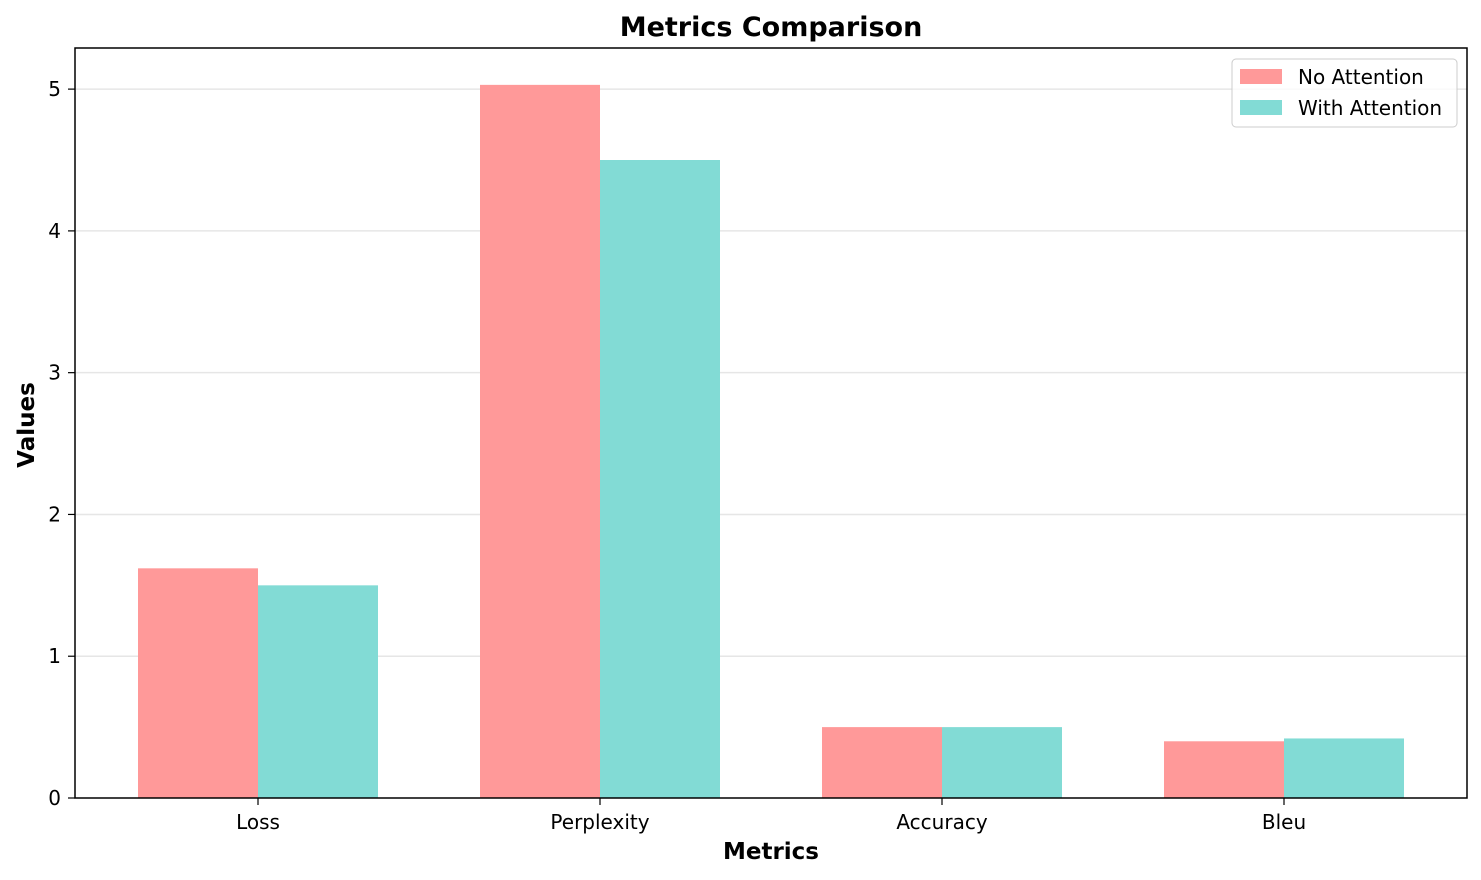  What do you see at coordinates (54, 514) in the screenshot?
I see `y-tick-label: 2` at bounding box center [54, 514].